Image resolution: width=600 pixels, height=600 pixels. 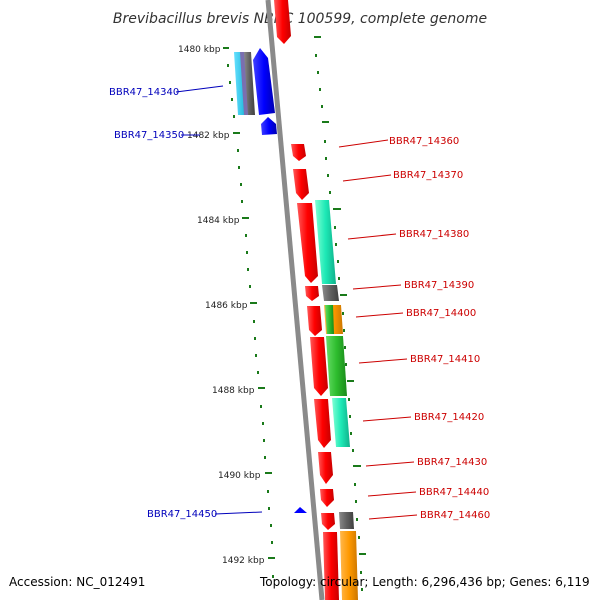 I want to click on accession-text: Accession: NC_012491, so click(x=77, y=582).